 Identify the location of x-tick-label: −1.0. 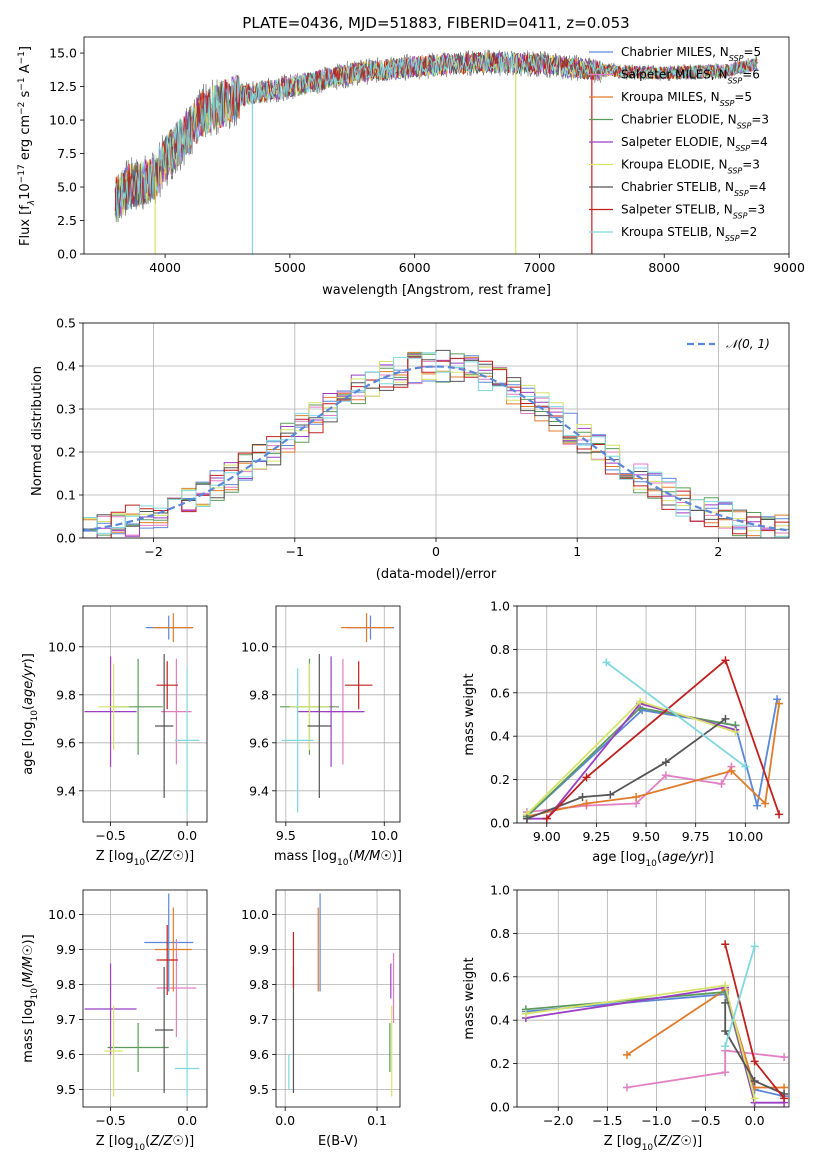
(656, 1120).